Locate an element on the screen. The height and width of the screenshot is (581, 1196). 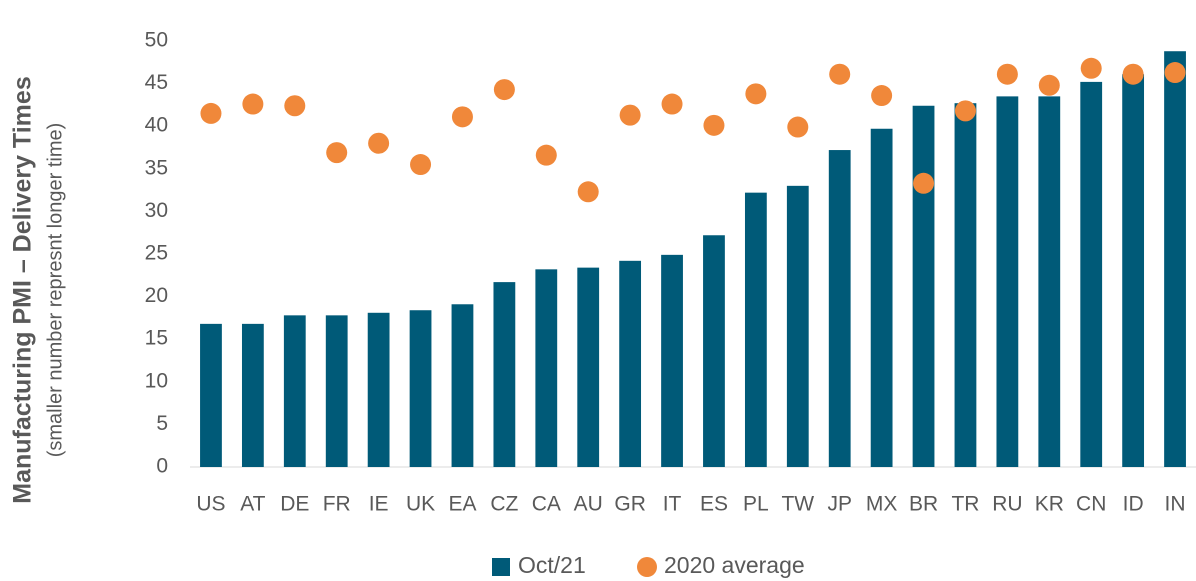
x-tick-label: GR is located at coordinates (630, 504).